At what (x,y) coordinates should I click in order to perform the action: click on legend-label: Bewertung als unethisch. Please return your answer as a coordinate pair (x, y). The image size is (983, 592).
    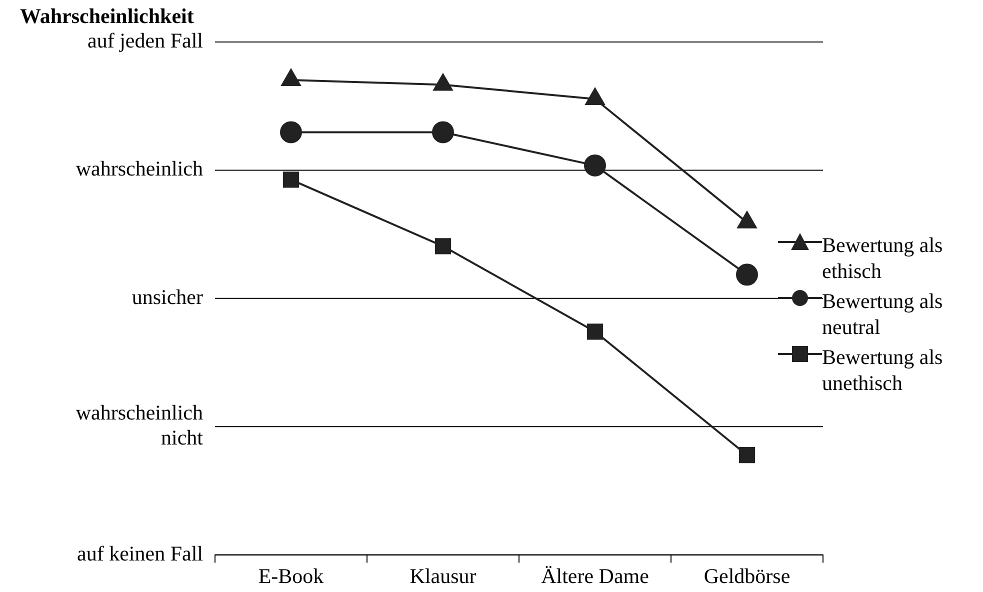
    Looking at the image, I should click on (883, 370).